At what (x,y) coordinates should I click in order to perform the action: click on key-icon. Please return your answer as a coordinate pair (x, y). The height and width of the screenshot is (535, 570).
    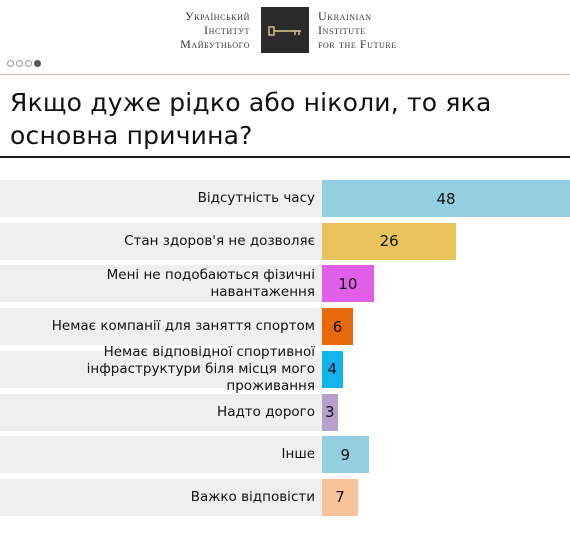
    Looking at the image, I should click on (285, 30).